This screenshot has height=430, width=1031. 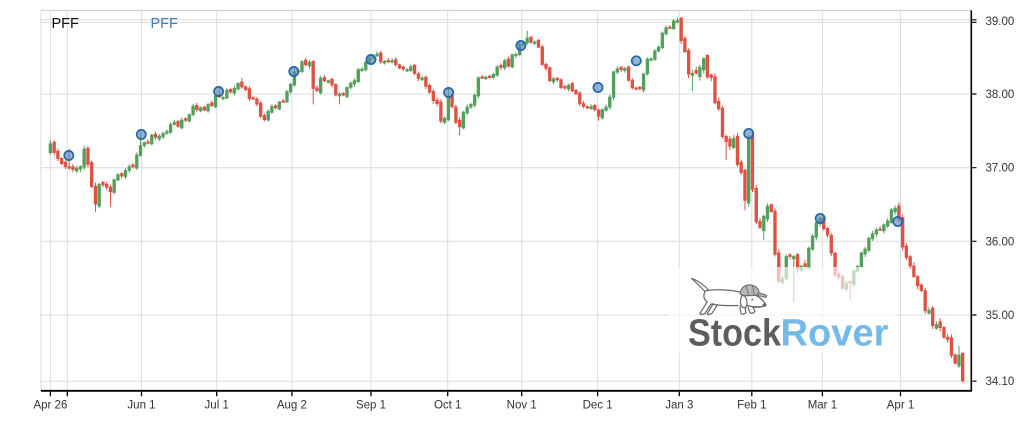 What do you see at coordinates (679, 406) in the screenshot?
I see `svg-text: Jan 3` at bounding box center [679, 406].